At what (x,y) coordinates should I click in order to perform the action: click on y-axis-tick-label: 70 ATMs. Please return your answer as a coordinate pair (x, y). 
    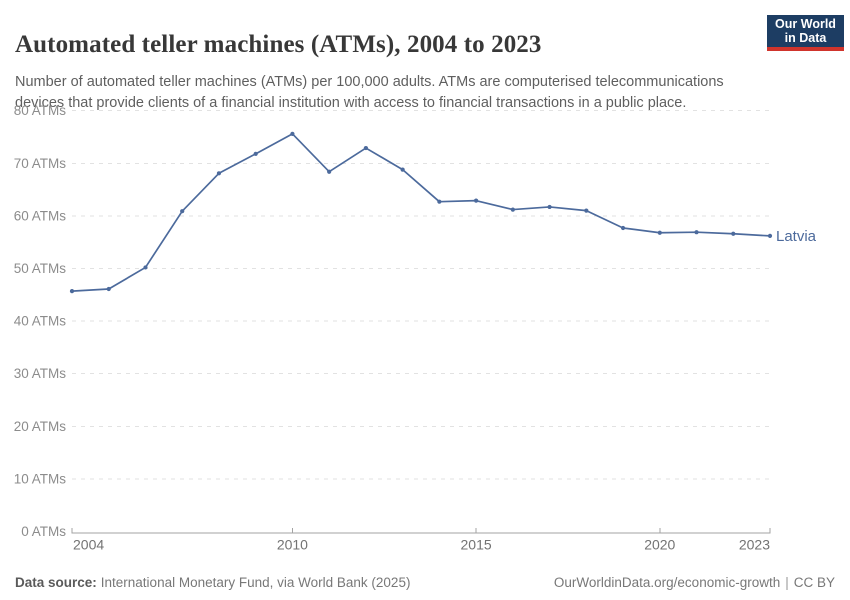
    Looking at the image, I should click on (40, 163).